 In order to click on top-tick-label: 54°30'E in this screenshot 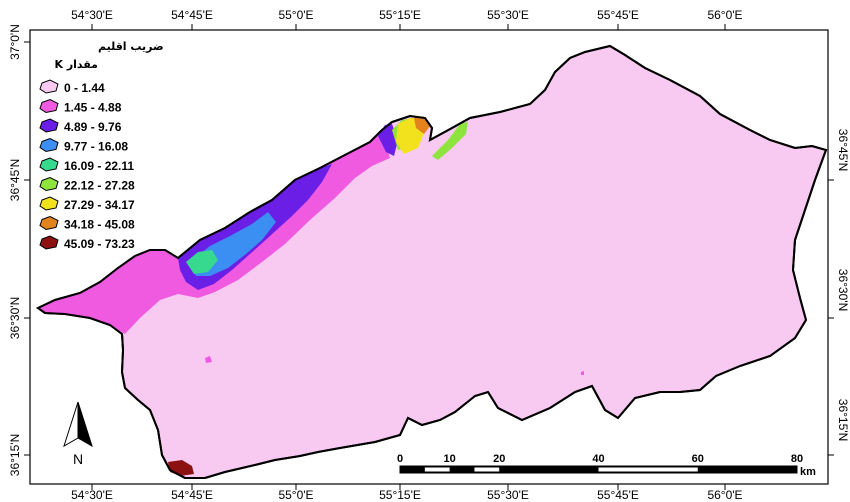, I will do `click(92, 15)`.